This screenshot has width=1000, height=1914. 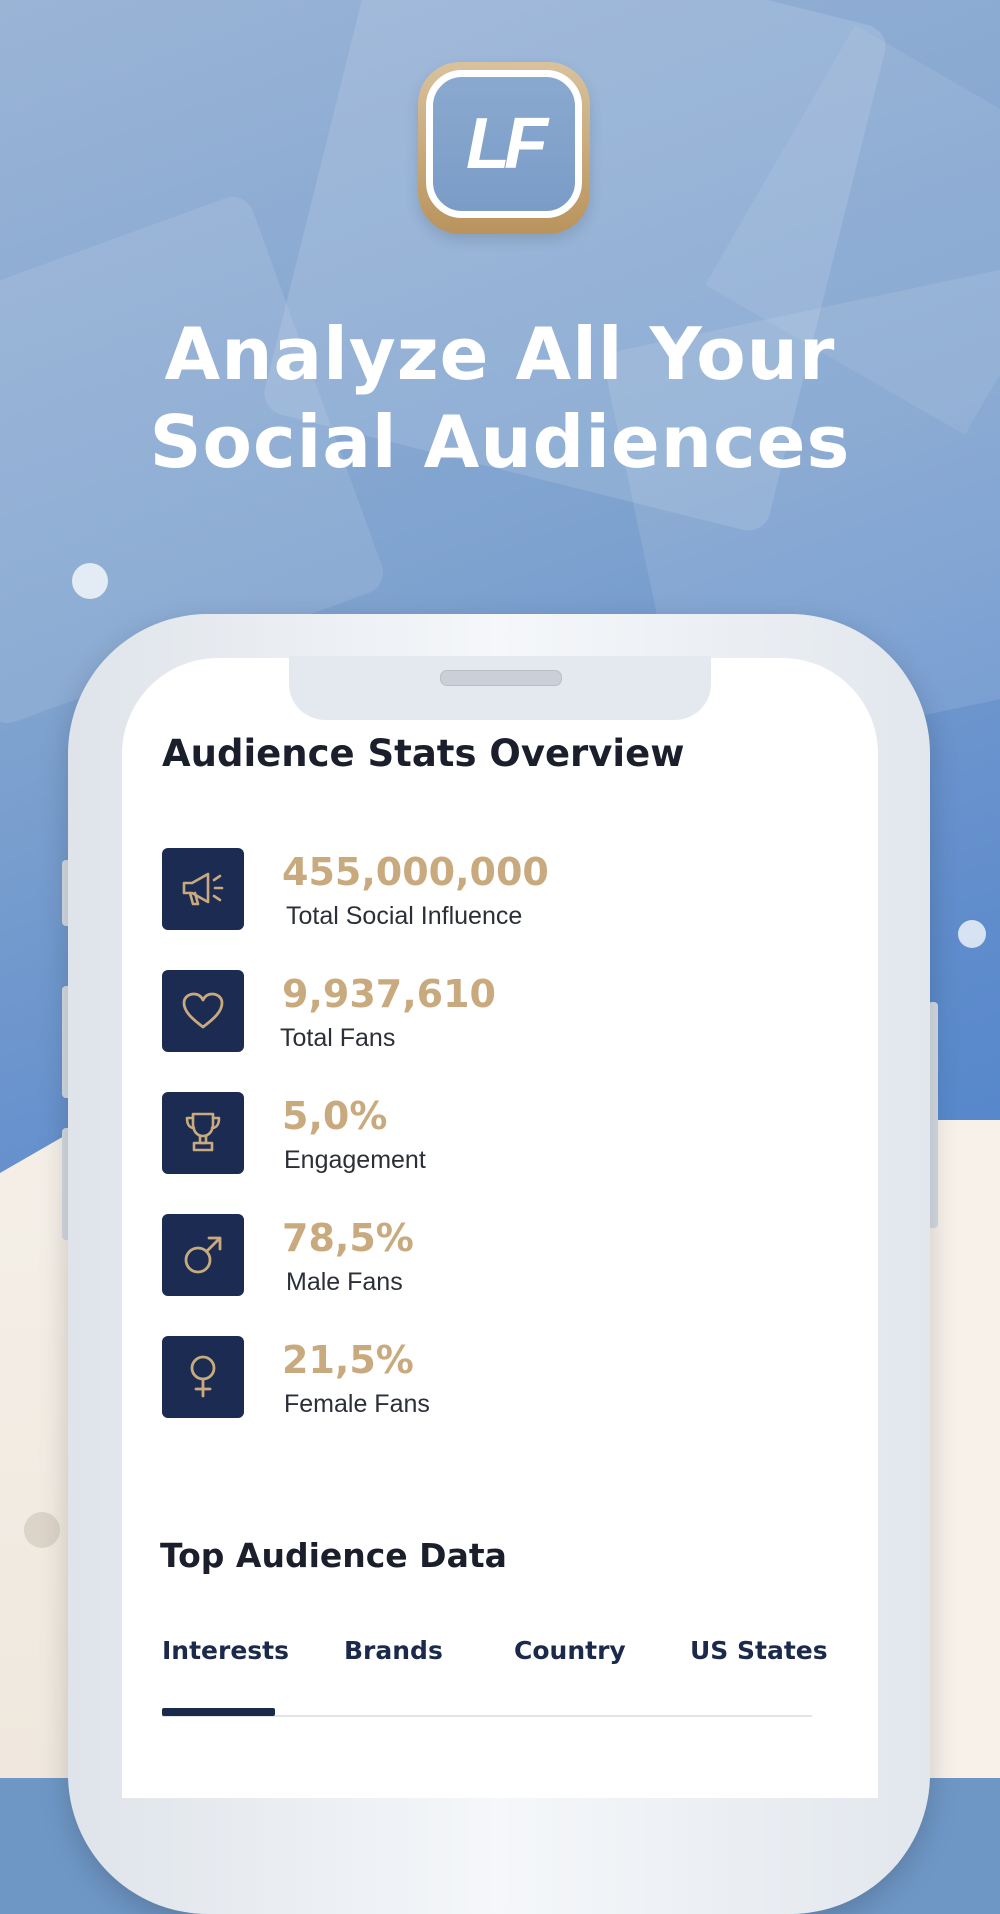 What do you see at coordinates (357, 1404) in the screenshot?
I see `stat-label: Female Fans` at bounding box center [357, 1404].